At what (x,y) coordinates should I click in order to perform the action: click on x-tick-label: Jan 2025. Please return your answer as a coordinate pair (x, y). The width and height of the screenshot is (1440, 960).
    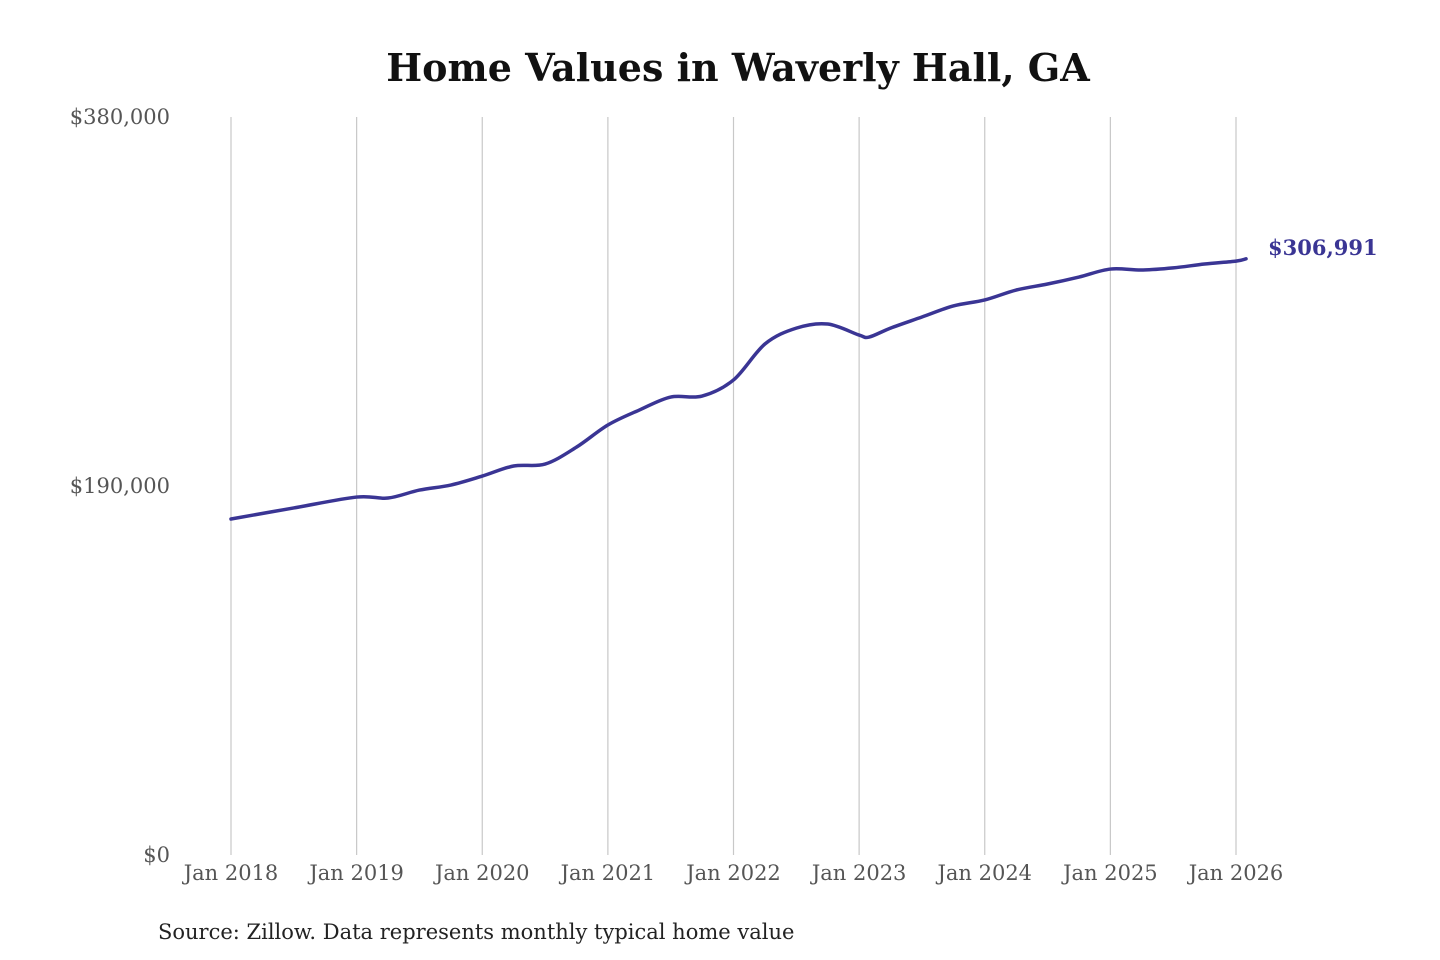
    Looking at the image, I should click on (1109, 873).